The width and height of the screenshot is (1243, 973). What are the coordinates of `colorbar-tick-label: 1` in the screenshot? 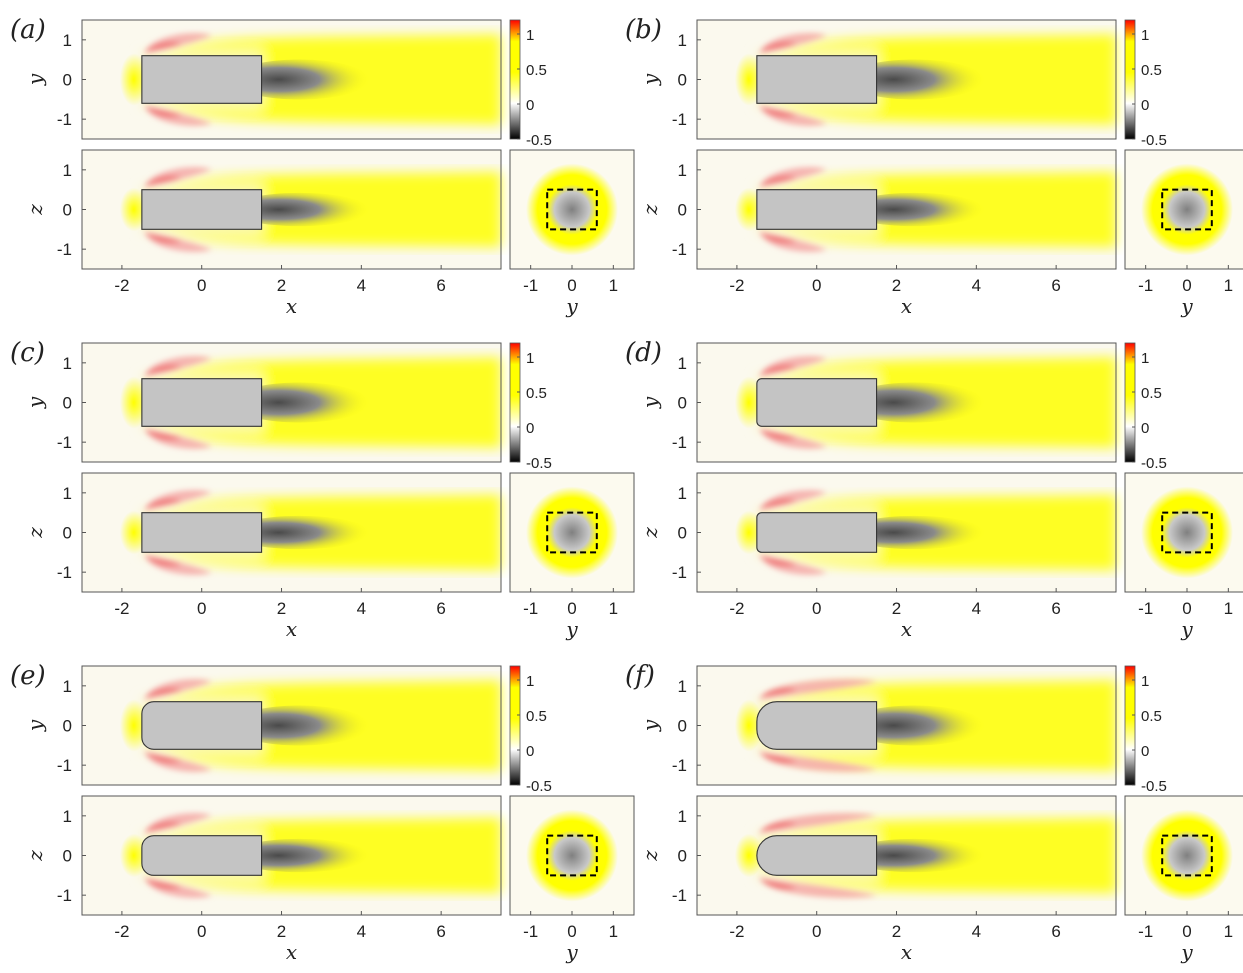 It's located at (530, 358).